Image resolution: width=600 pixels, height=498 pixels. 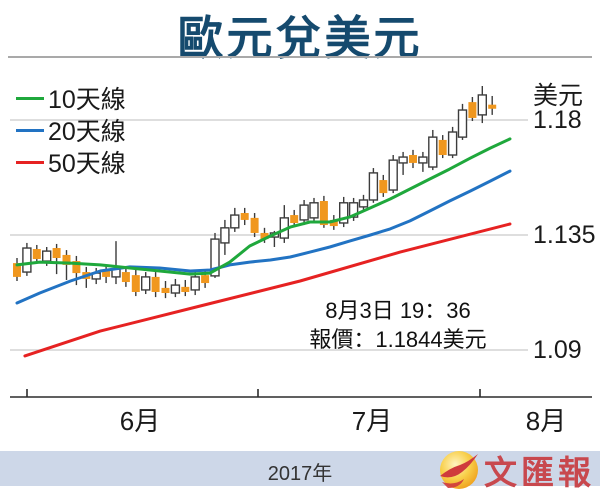 What do you see at coordinates (557, 350) in the screenshot?
I see `y-tick-label-3: 1.09` at bounding box center [557, 350].